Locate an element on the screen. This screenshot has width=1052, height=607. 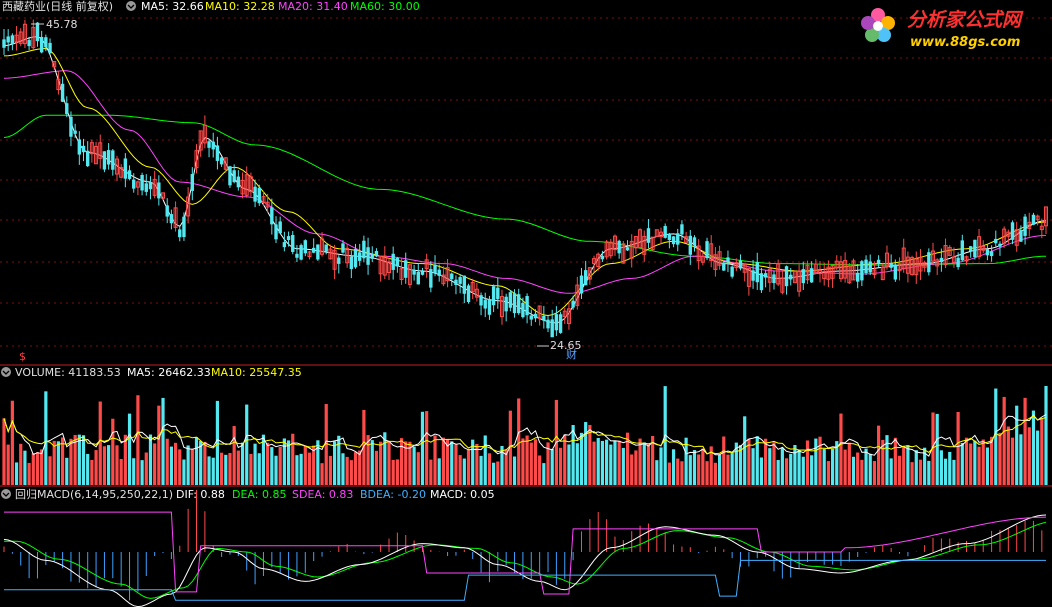
watermark-name: 分析家公式网 is located at coordinates (965, 20).